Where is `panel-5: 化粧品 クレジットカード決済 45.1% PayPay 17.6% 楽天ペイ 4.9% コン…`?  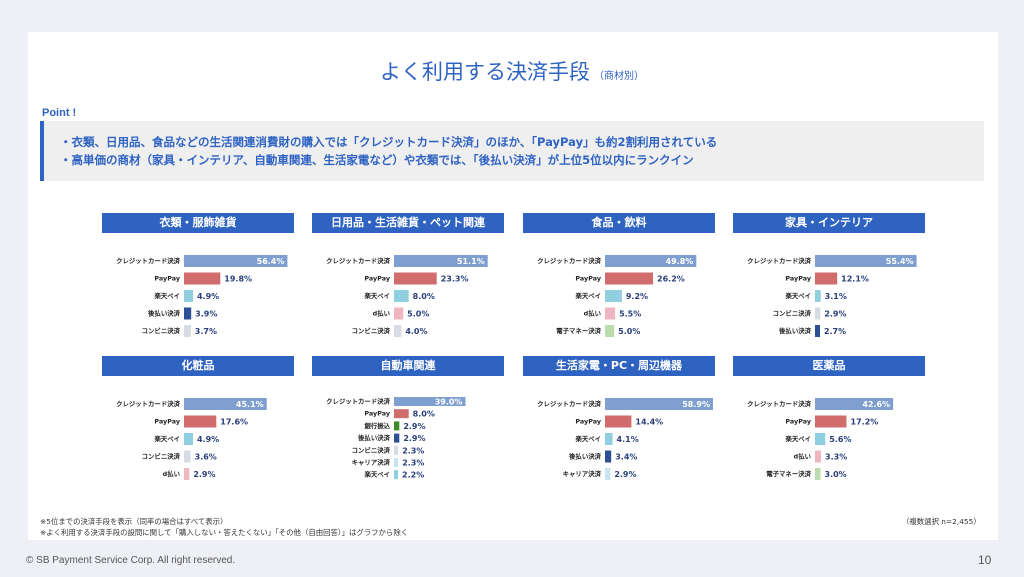
panel-5: 化粧品 クレジットカード決済 45.1% PayPay 17.6% 楽天ペイ 4.9% コン… is located at coordinates (198, 418).